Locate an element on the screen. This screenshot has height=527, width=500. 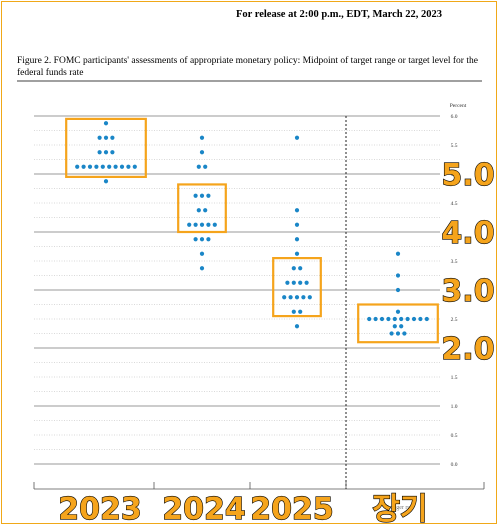
rate-annotation: 2.0 is located at coordinates (467, 349).